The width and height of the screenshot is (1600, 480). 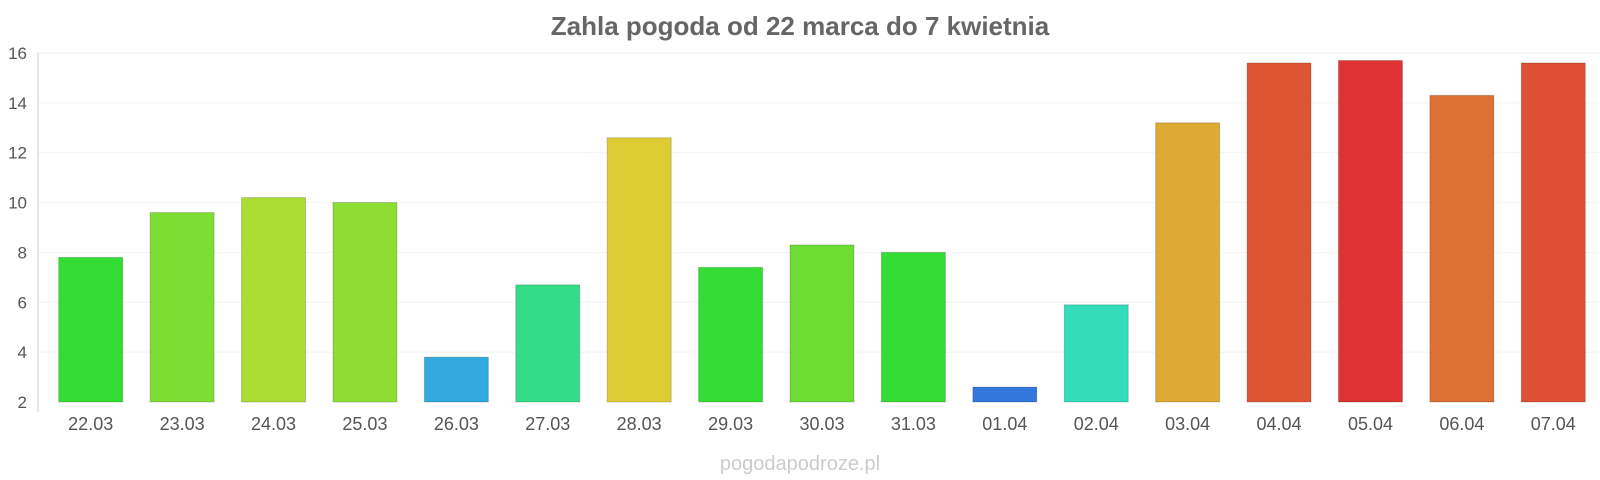 What do you see at coordinates (1461, 424) in the screenshot?
I see `x-tick-label: 06.04` at bounding box center [1461, 424].